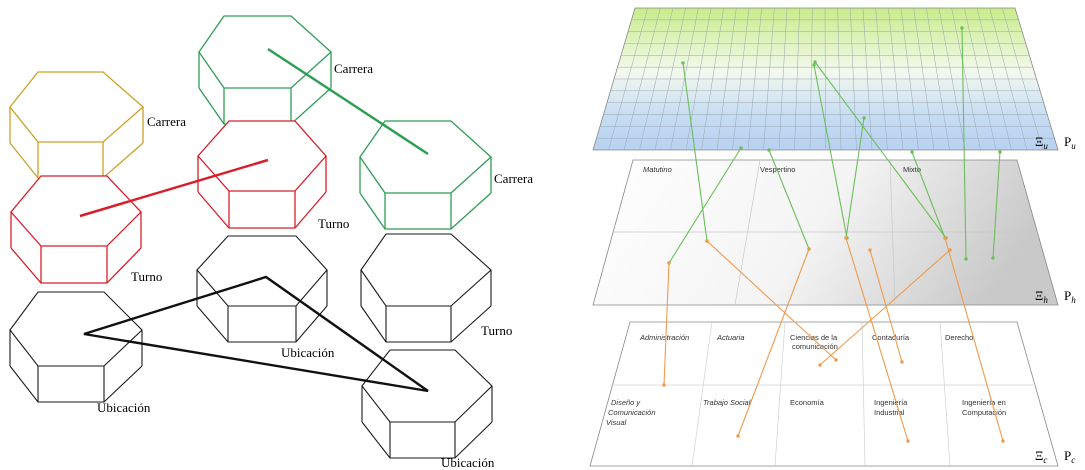 Image resolution: width=1085 pixels, height=470 pixels. What do you see at coordinates (807, 402) in the screenshot?
I see `career-economia: Economía` at bounding box center [807, 402].